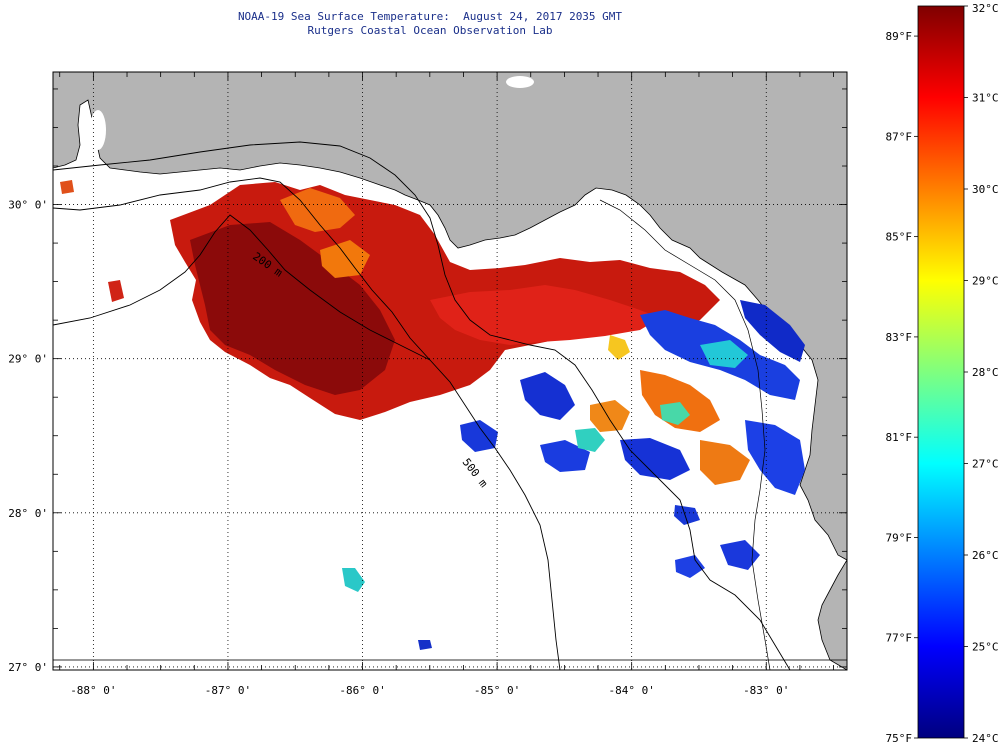 This screenshot has width=1000, height=754. Describe the element at coordinates (28, 359) in the screenshot. I see `lat-label: 29° 0'` at that location.